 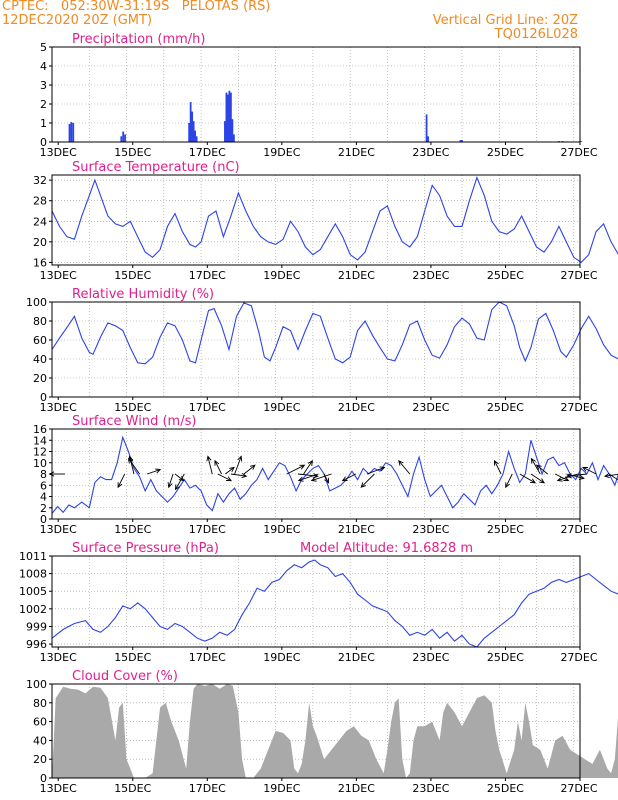 I want to click on panel3-frame-bg, so click(x=316, y=349).